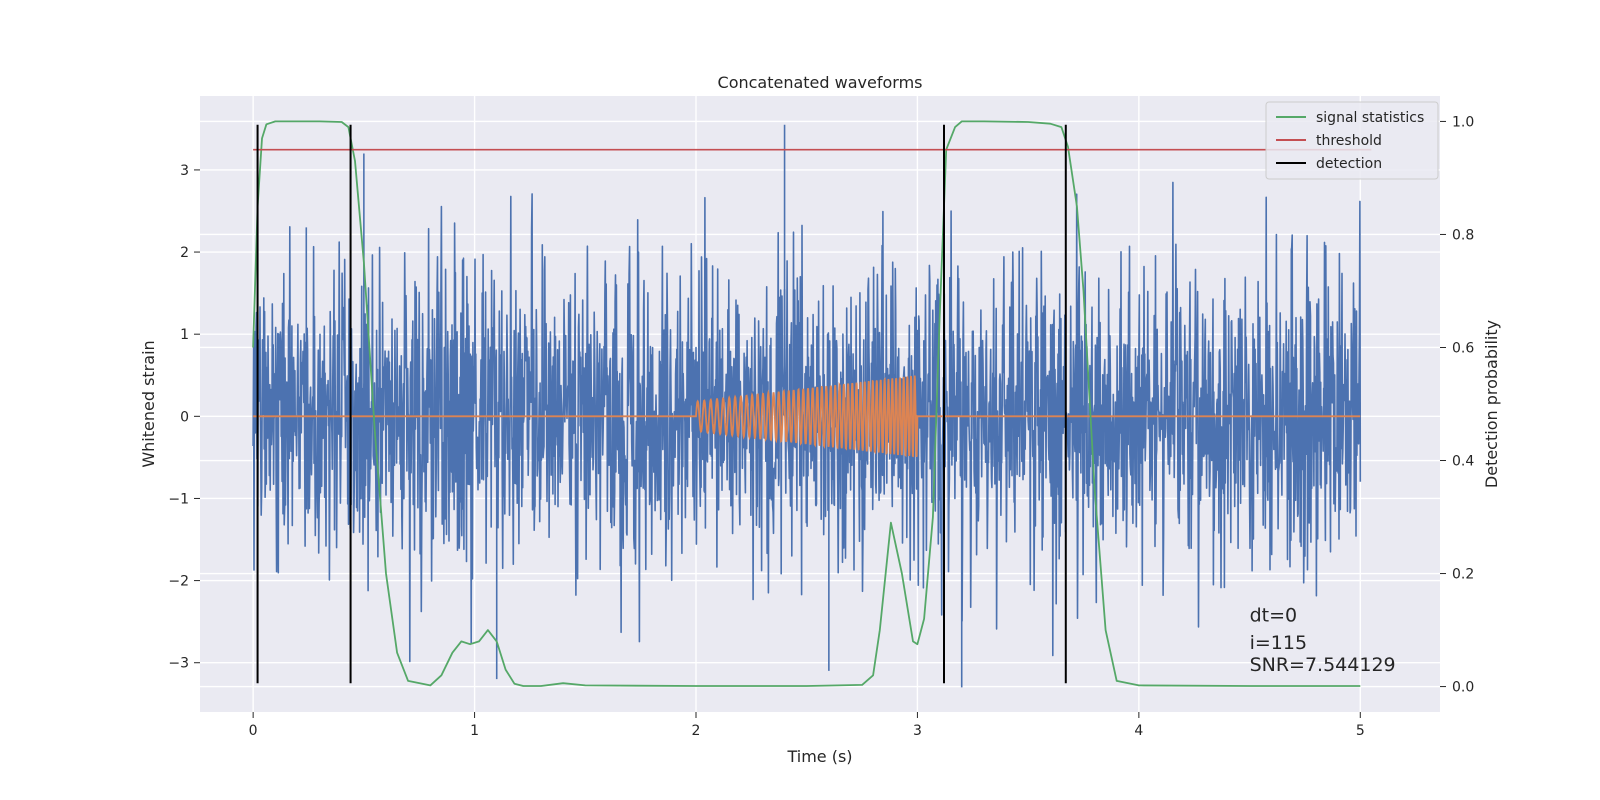 This screenshot has height=800, width=1600. Describe the element at coordinates (253, 731) in the screenshot. I see `x-tick-label: 0` at that location.